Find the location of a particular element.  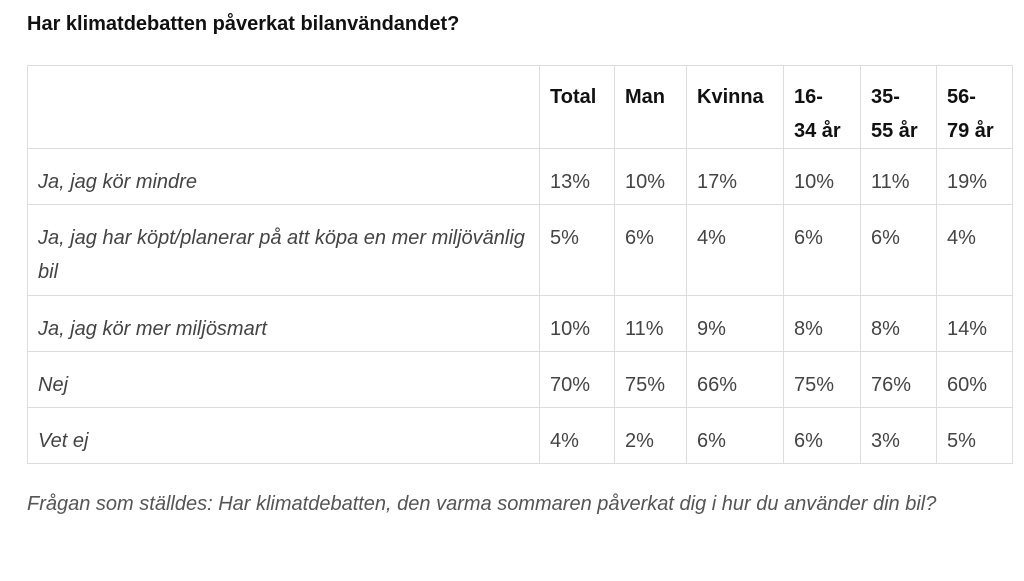

table-row: Vet ej 4% 2% 6% 6% 3% 5% is located at coordinates (520, 435).